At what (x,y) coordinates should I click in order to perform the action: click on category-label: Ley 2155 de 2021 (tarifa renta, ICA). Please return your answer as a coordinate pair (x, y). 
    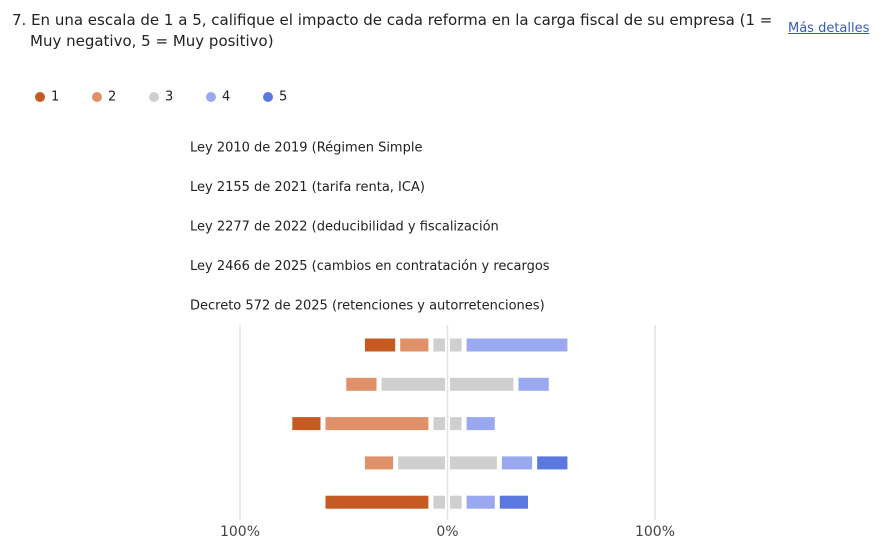
    Looking at the image, I should click on (307, 187).